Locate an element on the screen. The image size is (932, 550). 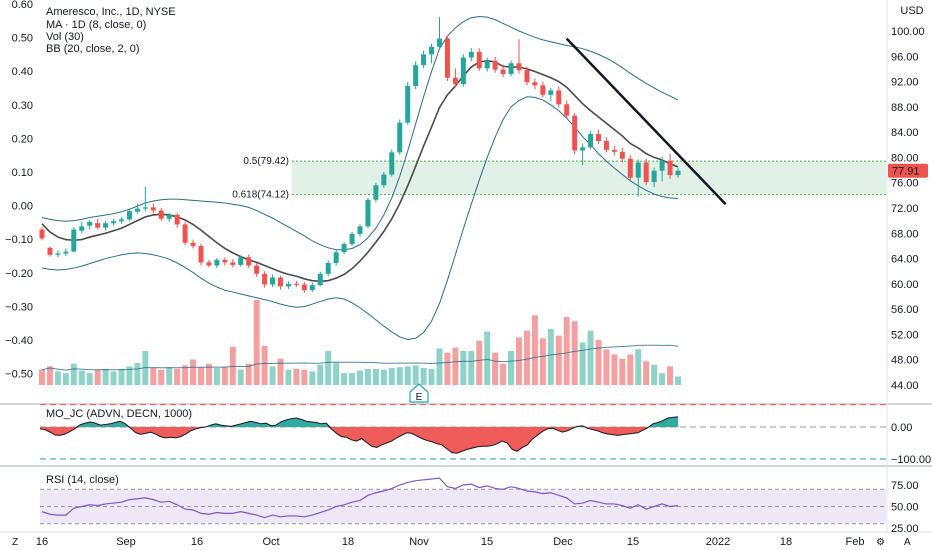
time-tick-label: Sep is located at coordinates (126, 542).